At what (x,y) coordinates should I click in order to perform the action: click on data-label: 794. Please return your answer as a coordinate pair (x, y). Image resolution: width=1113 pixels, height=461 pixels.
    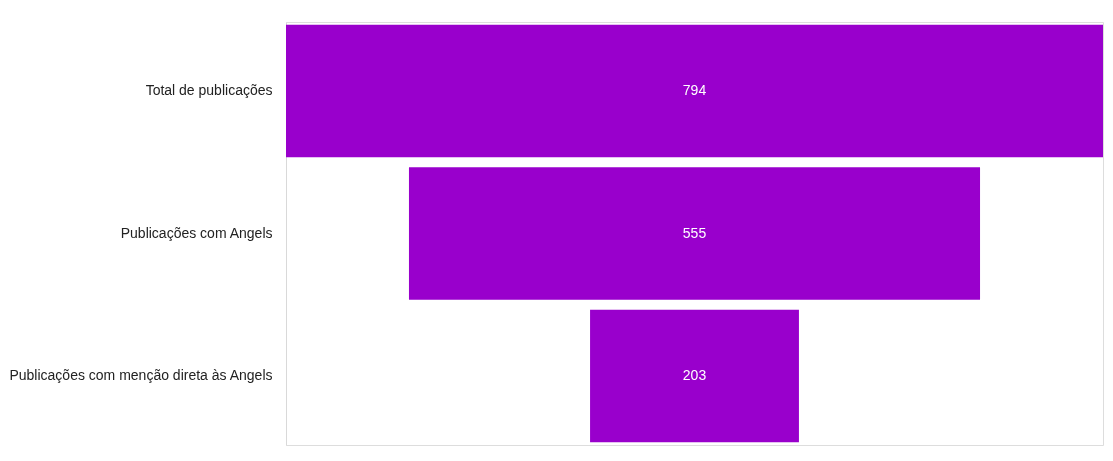
    Looking at the image, I should click on (694, 90).